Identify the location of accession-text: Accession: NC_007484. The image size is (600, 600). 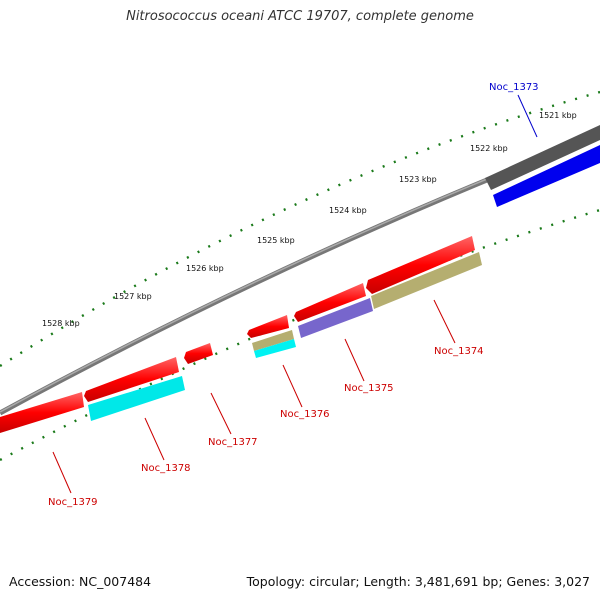
(80, 581).